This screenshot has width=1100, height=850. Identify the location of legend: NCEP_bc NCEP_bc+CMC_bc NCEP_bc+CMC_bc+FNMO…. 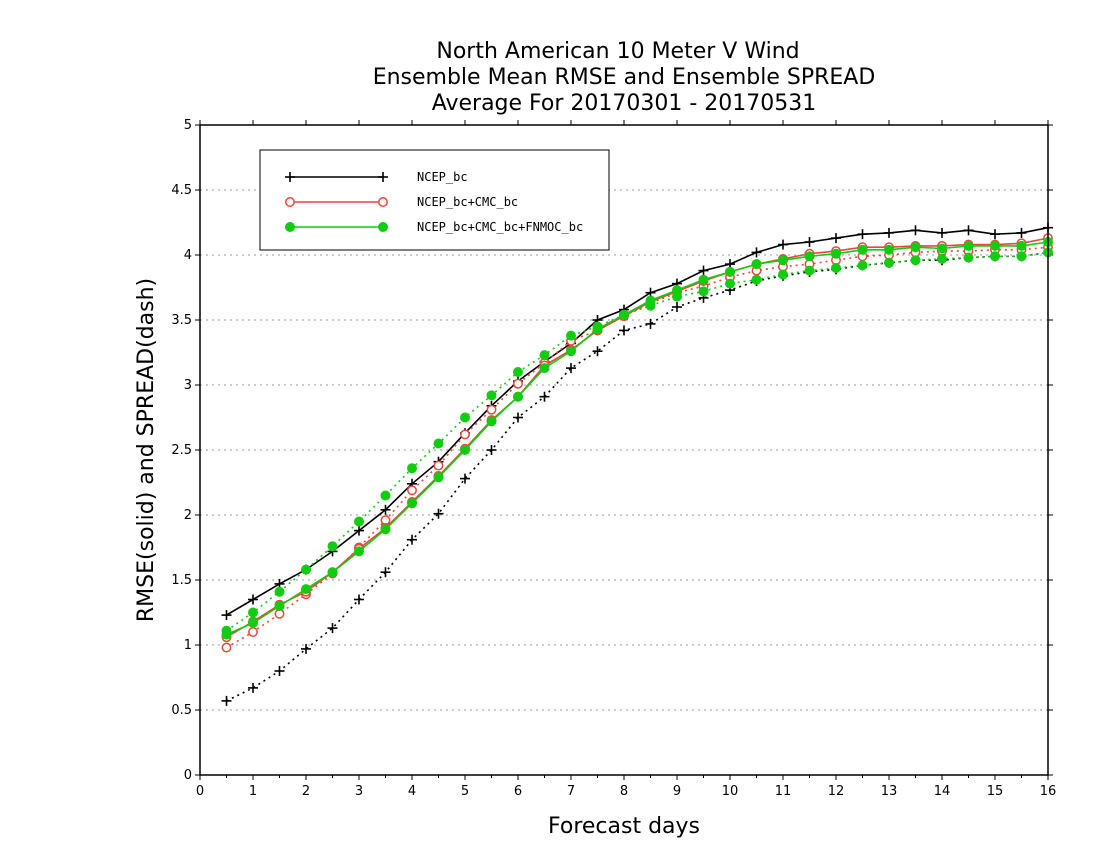
(434, 200).